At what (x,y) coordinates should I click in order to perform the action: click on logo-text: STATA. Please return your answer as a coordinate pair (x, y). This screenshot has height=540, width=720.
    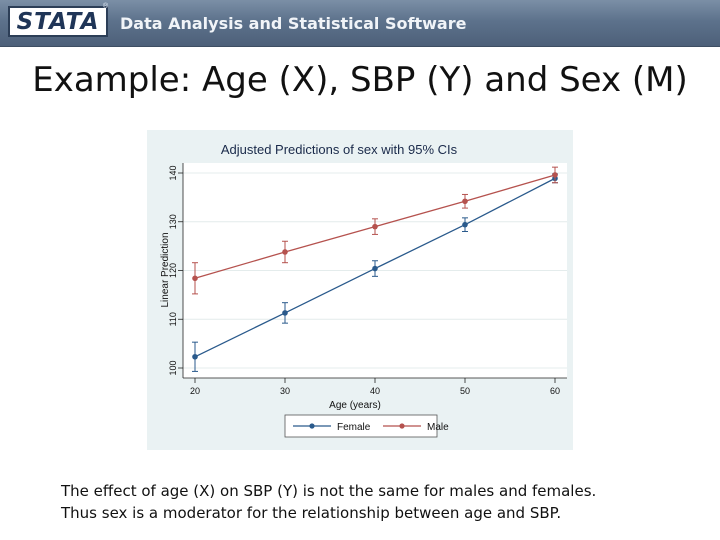
    Looking at the image, I should click on (58, 21).